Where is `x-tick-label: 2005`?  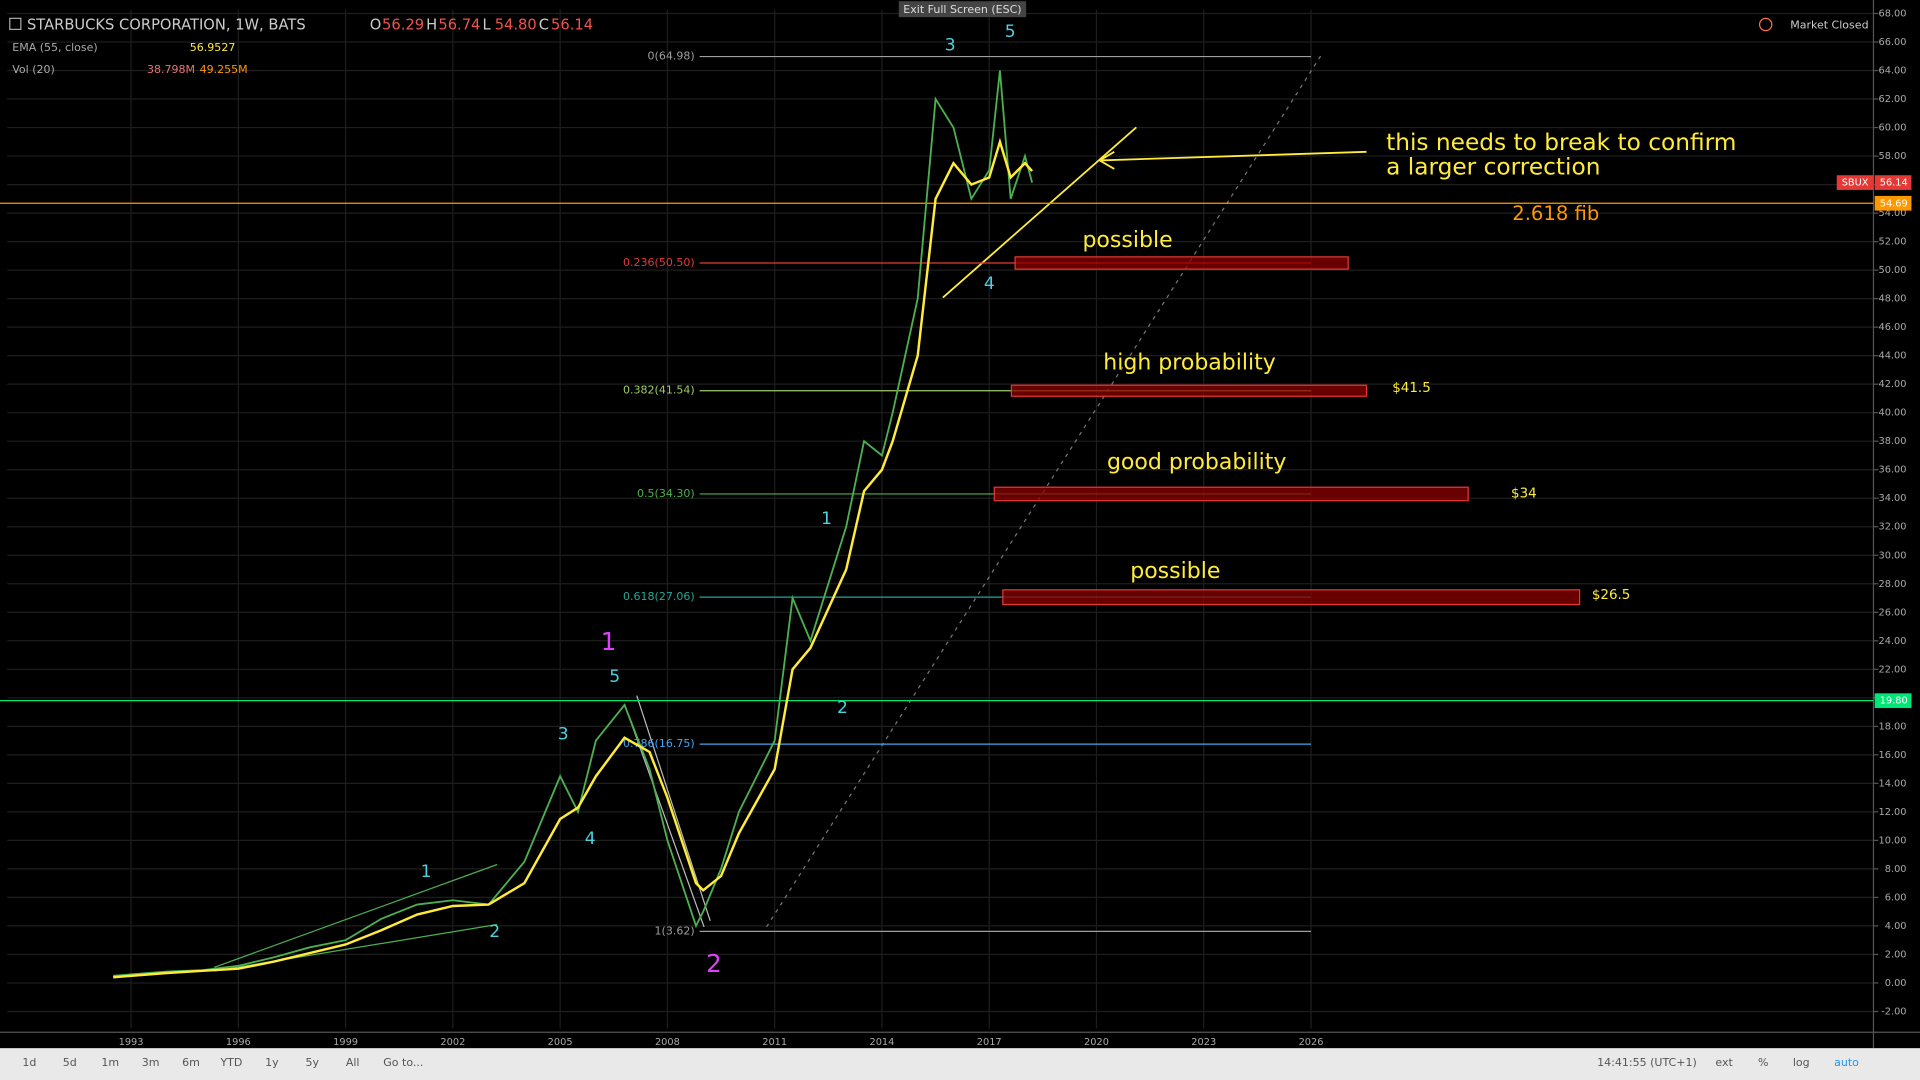 x-tick-label: 2005 is located at coordinates (560, 1042).